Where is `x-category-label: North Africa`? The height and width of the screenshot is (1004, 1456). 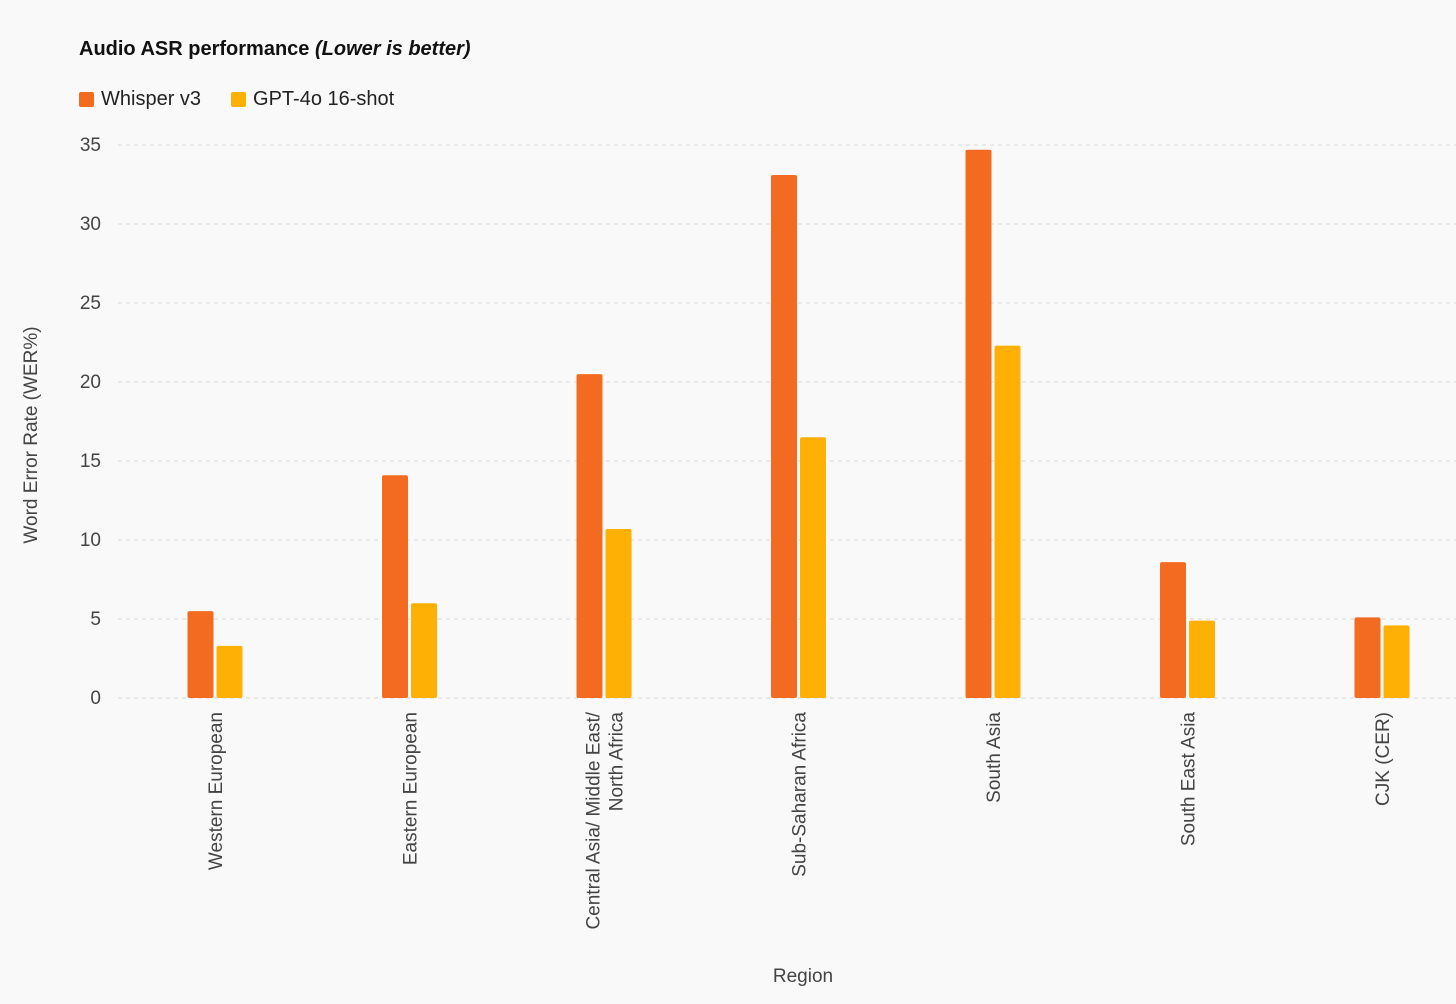 x-category-label: North Africa is located at coordinates (617, 762).